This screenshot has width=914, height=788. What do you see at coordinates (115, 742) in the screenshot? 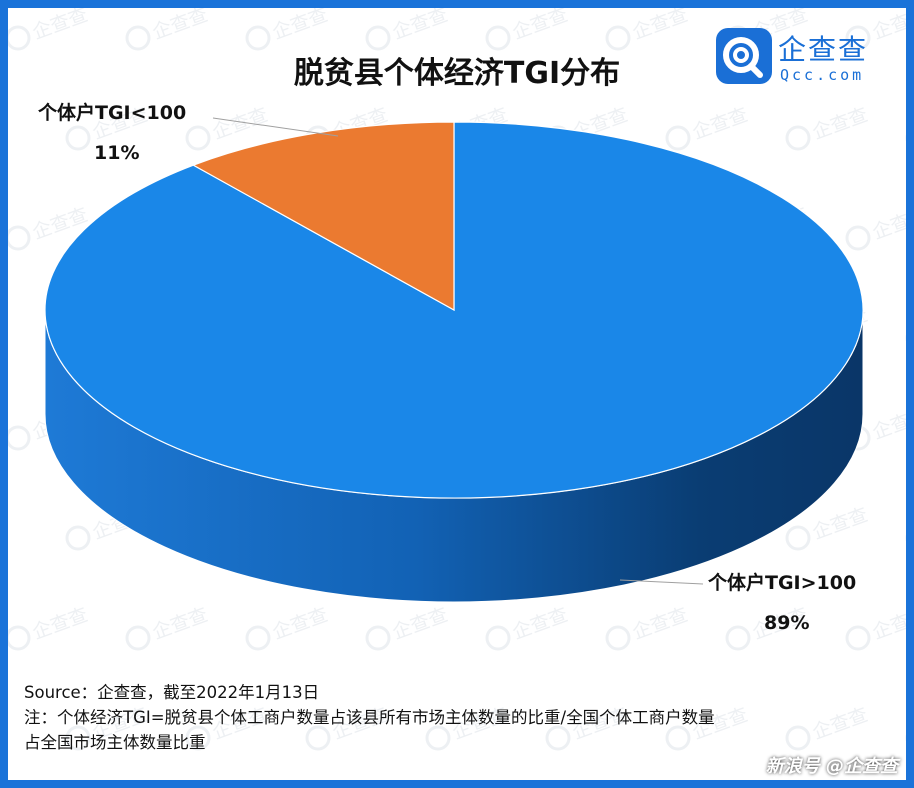
I see `definition-note-line2: 占全国市场主体数量比重` at bounding box center [115, 742].